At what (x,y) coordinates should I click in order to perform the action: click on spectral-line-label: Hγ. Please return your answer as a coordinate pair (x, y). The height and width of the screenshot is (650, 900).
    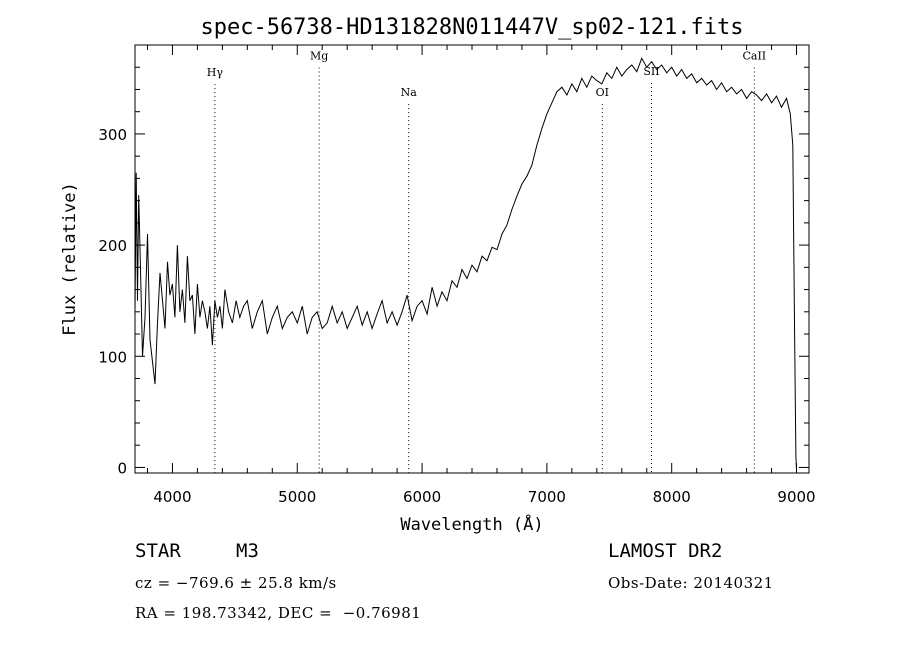
    Looking at the image, I should click on (215, 72).